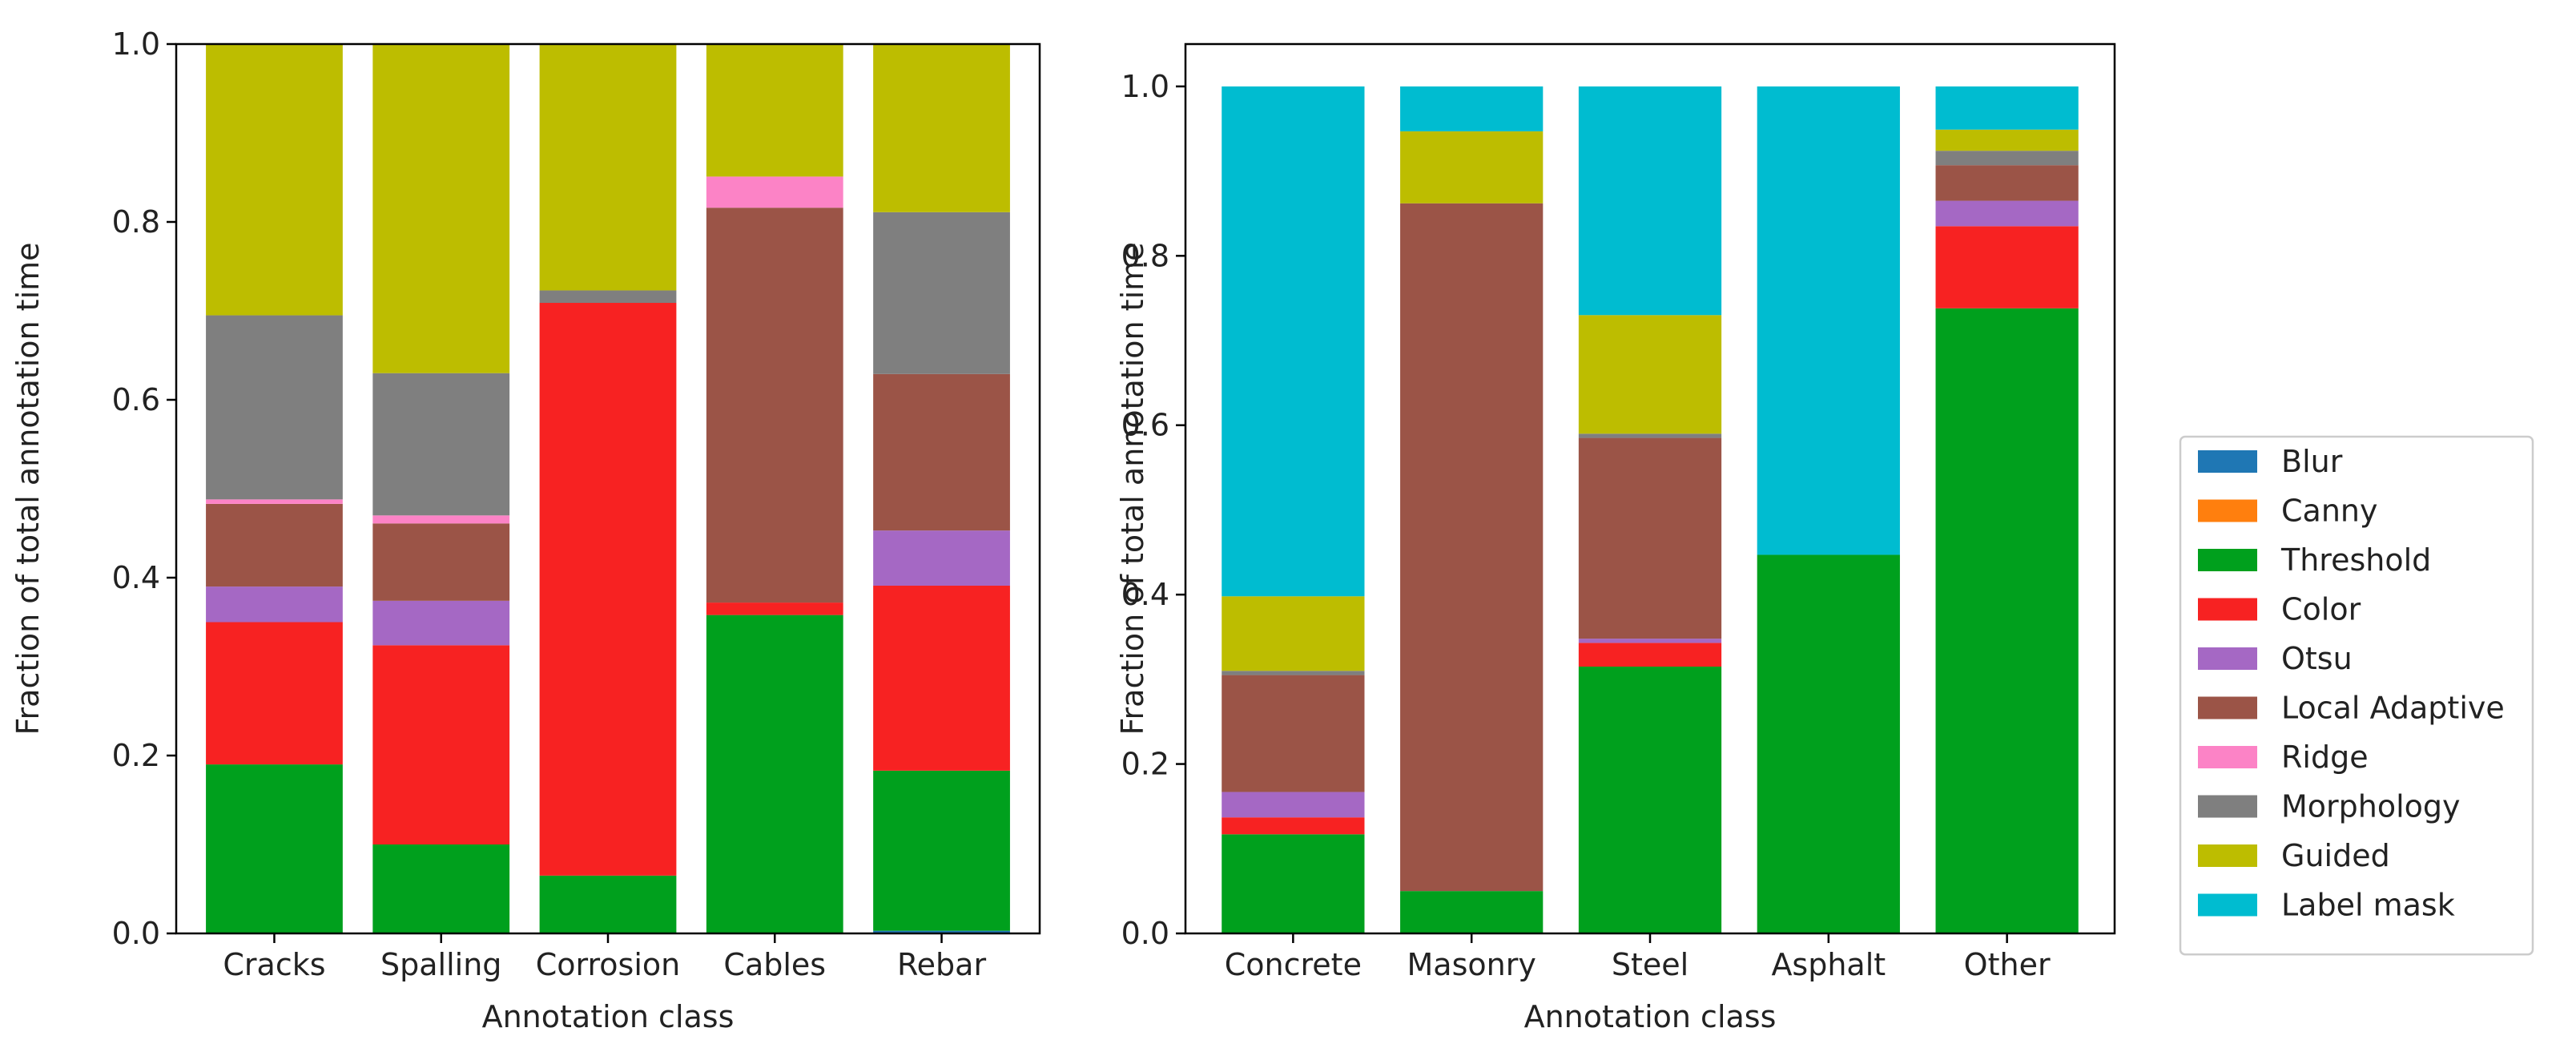 The height and width of the screenshot is (1056, 2576). Describe the element at coordinates (1650, 964) in the screenshot. I see `x-tick-label-steel: Steel` at that location.